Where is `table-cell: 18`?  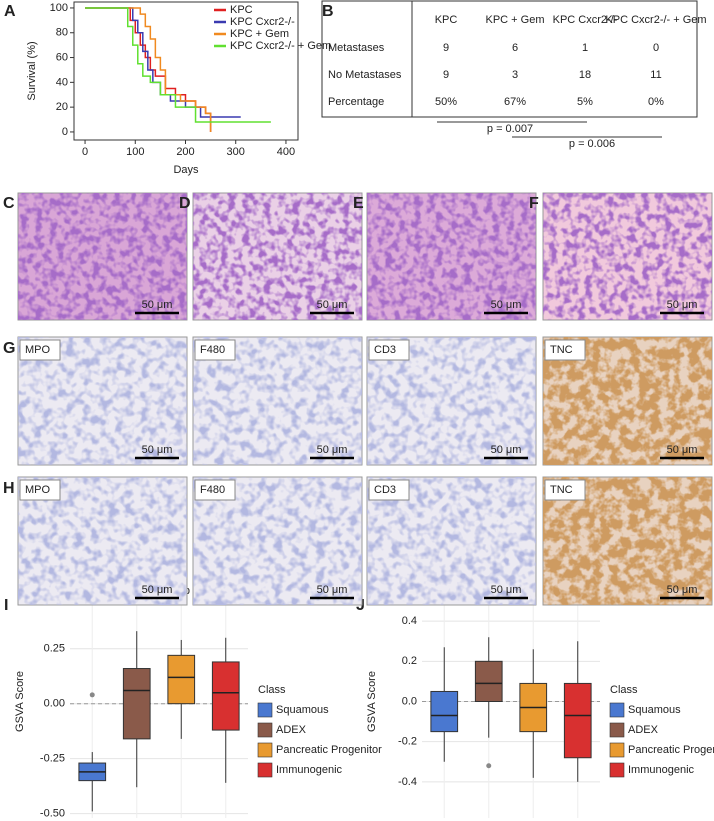 table-cell: 18 is located at coordinates (585, 75).